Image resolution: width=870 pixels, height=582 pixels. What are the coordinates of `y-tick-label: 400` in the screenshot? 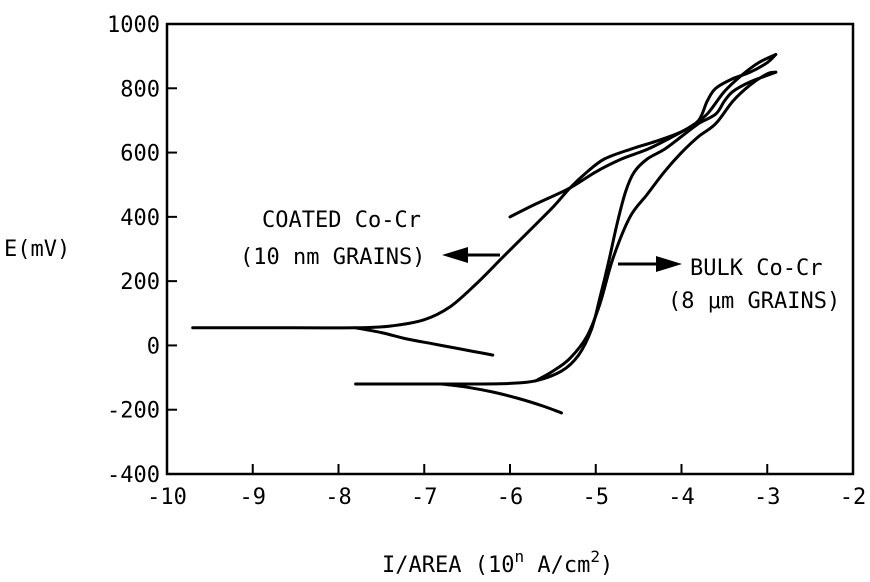 It's located at (140, 218).